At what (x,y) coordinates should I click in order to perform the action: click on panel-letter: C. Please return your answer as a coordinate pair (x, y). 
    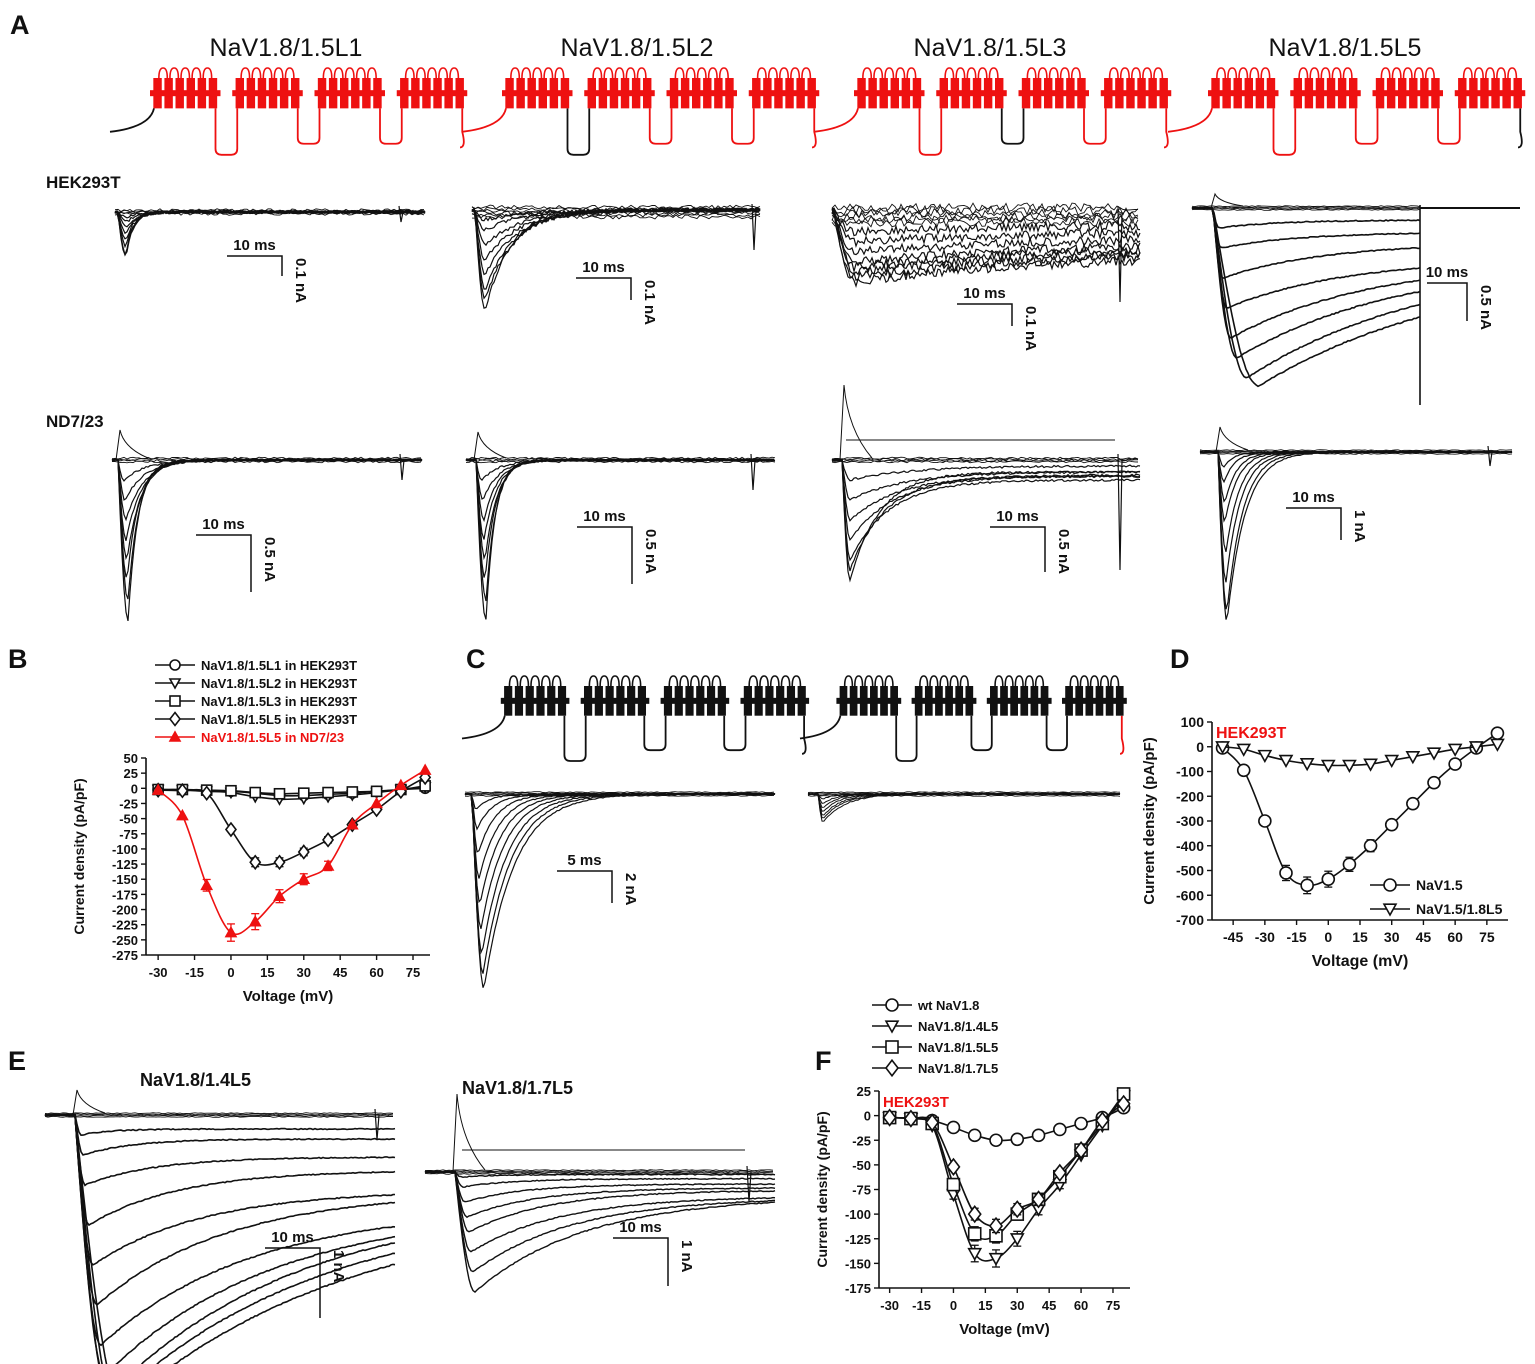
    Looking at the image, I should click on (476, 659).